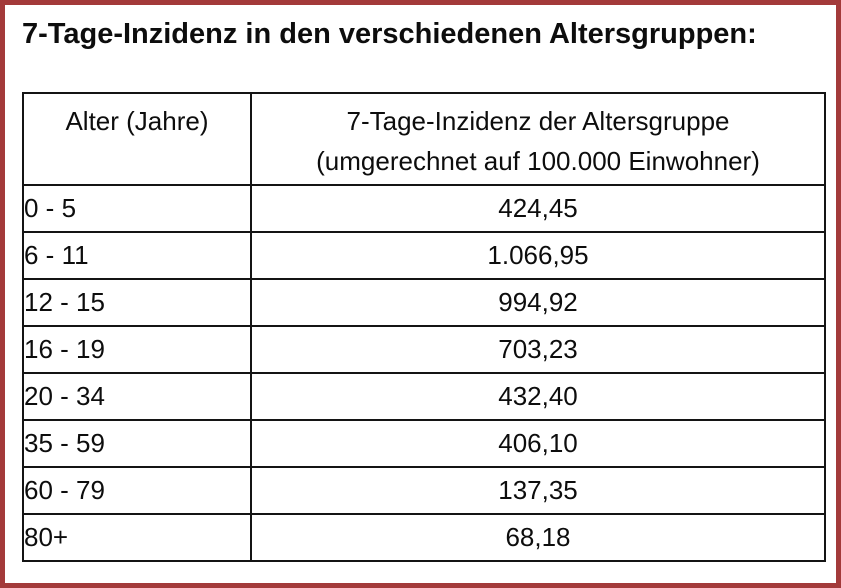 The width and height of the screenshot is (841, 588). What do you see at coordinates (538, 255) in the screenshot?
I see `incidence-value-cell: 1.066,95` at bounding box center [538, 255].